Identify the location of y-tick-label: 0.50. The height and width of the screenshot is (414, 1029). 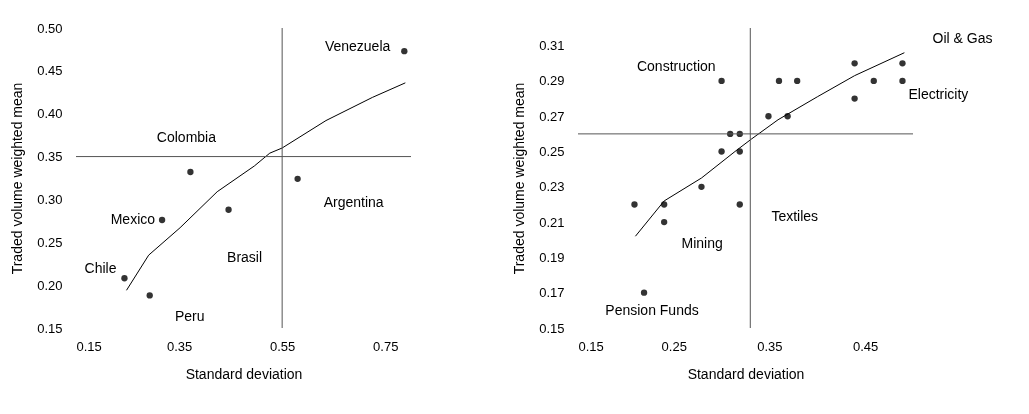
(50, 28).